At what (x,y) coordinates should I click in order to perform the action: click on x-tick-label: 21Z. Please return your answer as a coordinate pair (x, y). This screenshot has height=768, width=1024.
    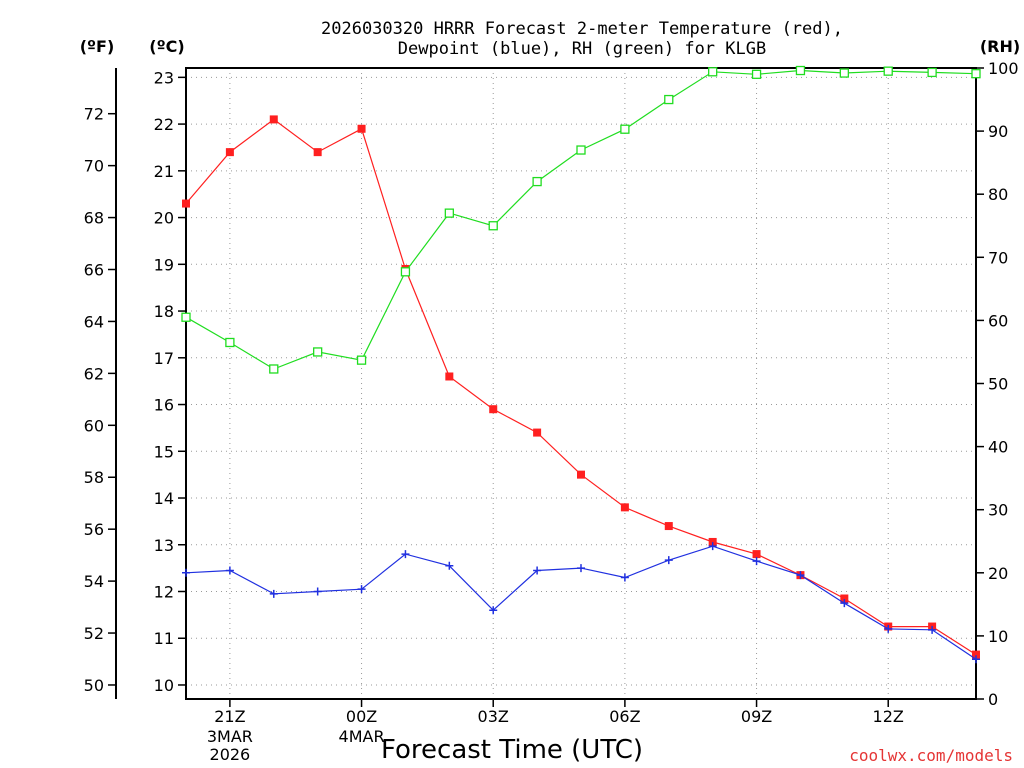
    Looking at the image, I should click on (229, 716).